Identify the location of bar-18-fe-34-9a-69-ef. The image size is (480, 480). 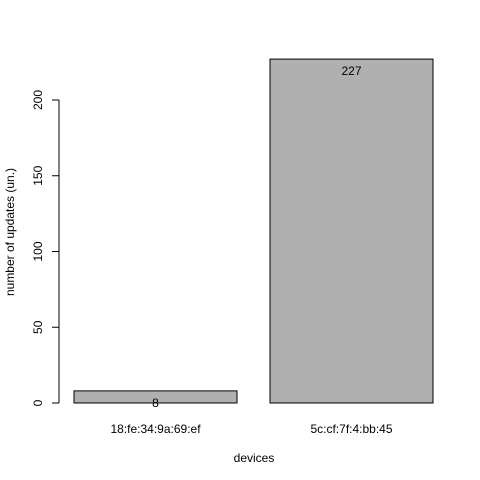
(155, 397).